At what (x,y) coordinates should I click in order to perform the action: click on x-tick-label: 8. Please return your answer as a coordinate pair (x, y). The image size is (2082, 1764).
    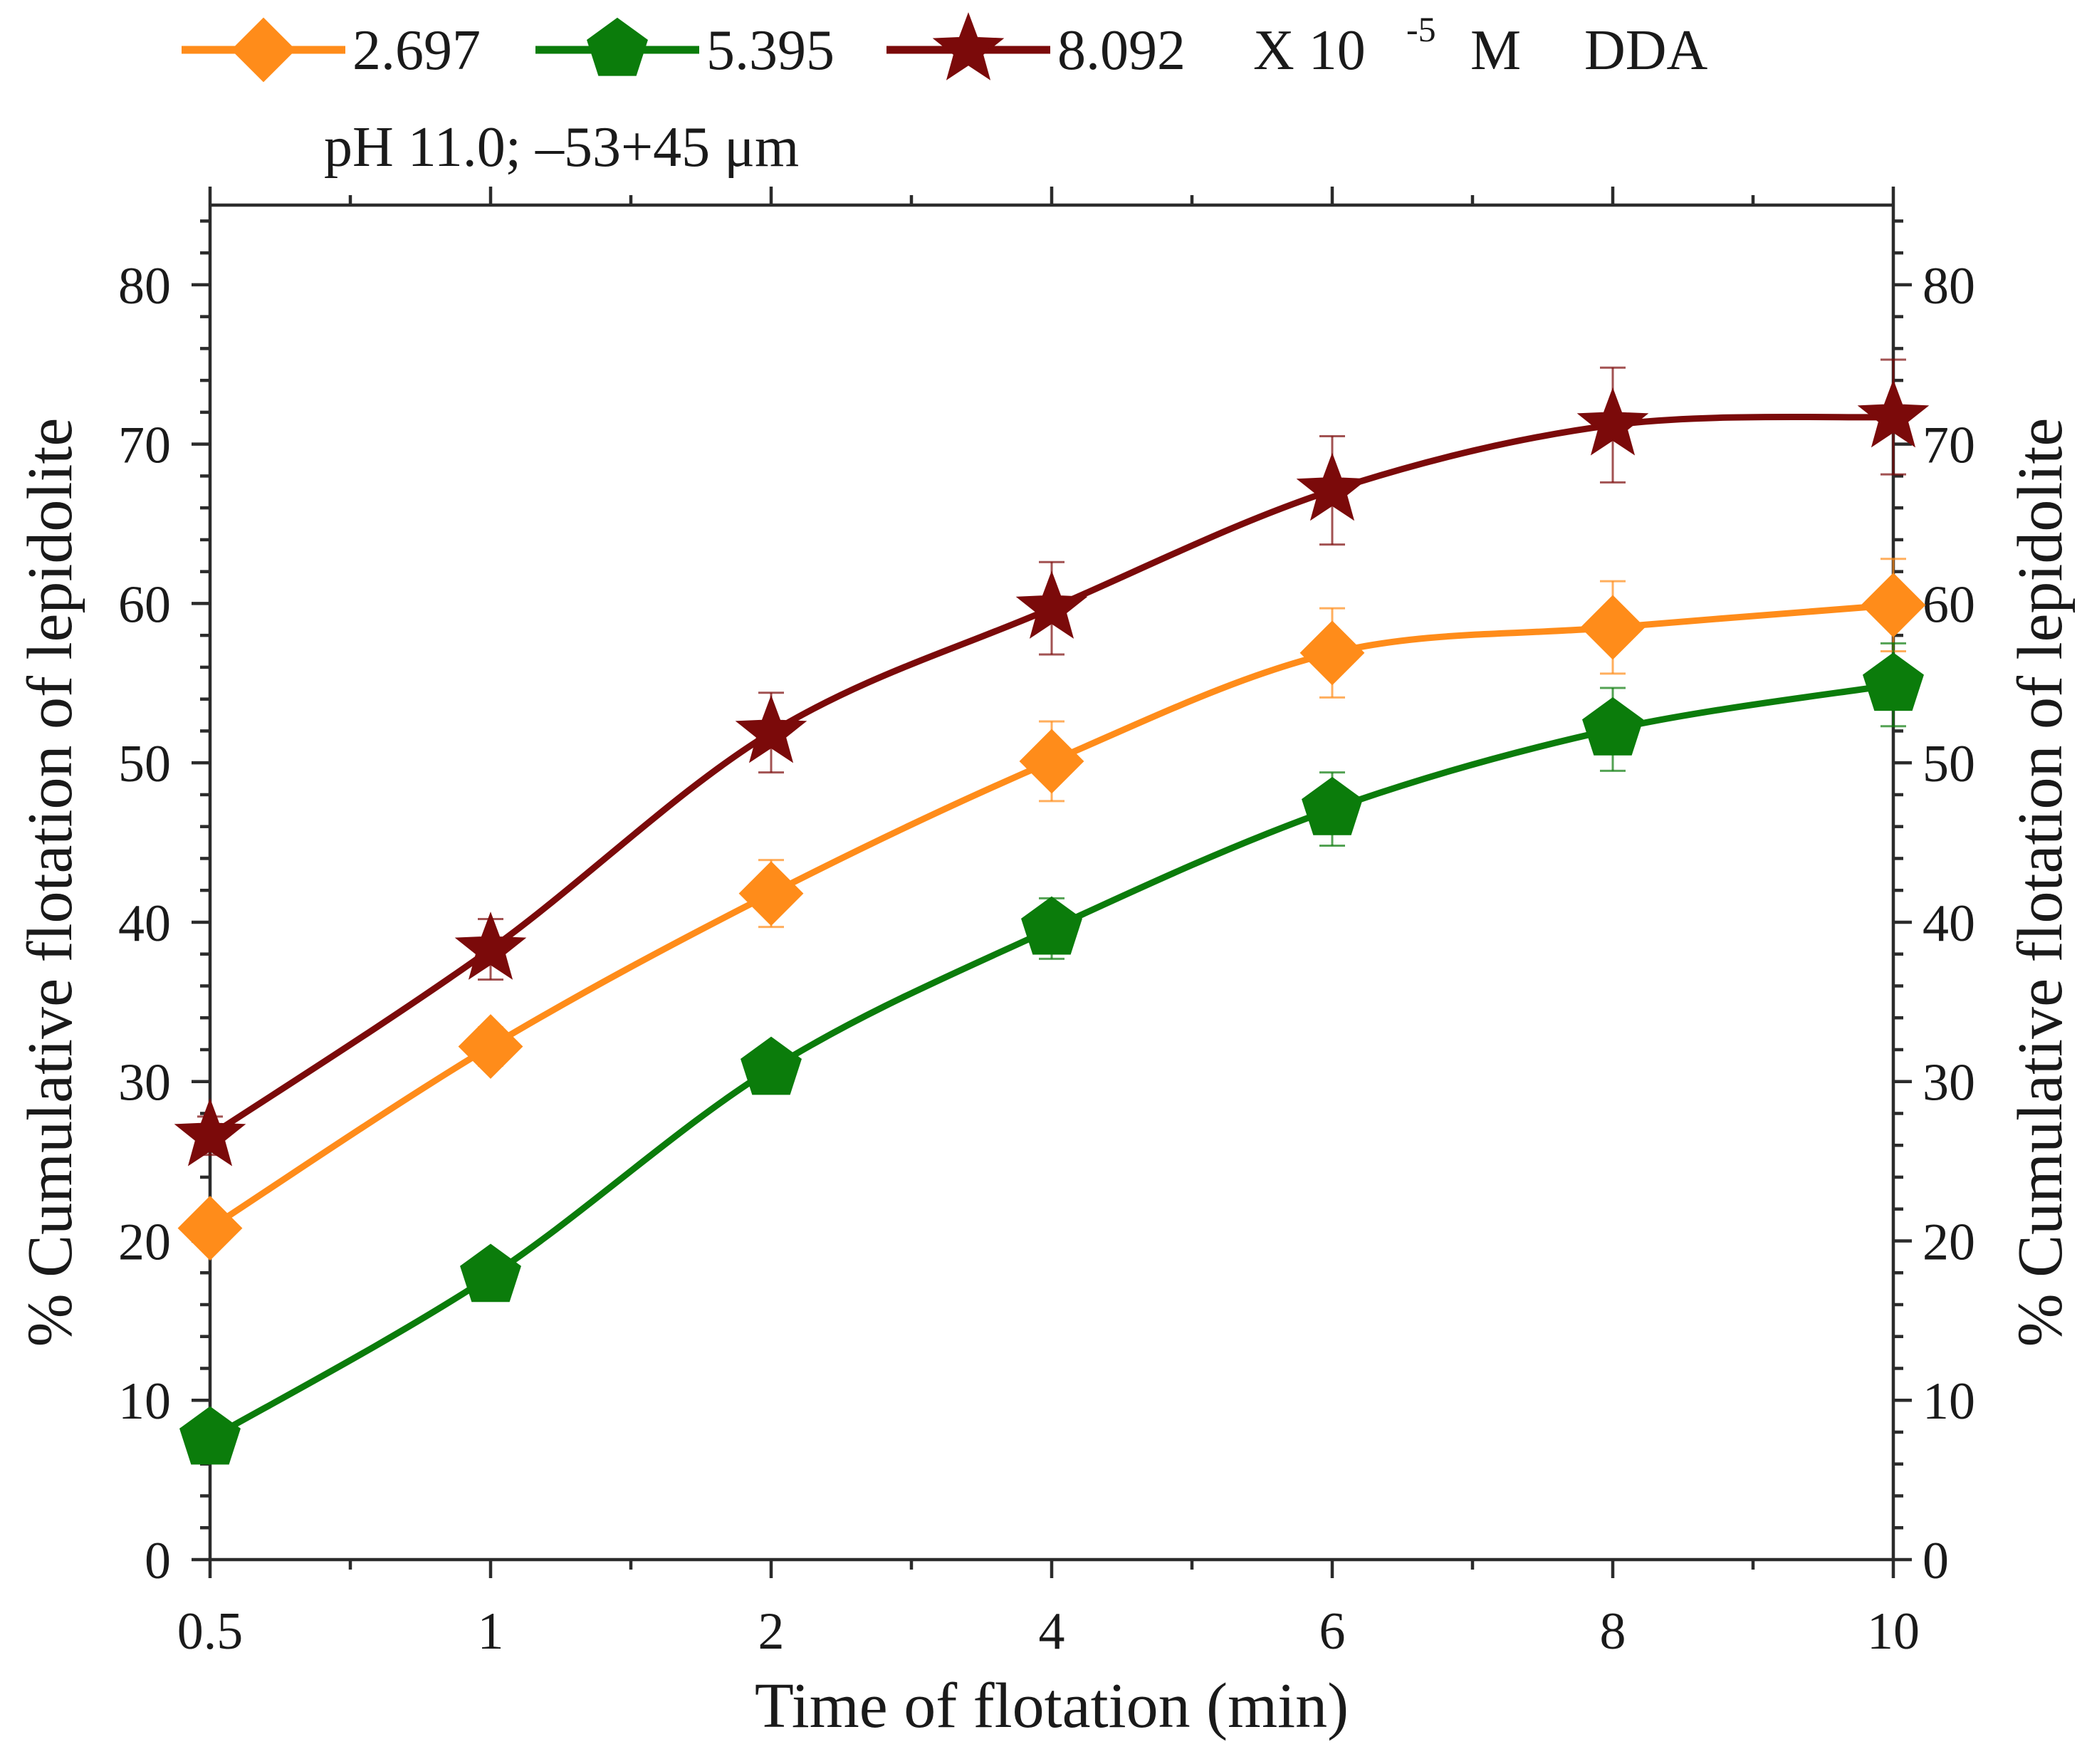
    Looking at the image, I should click on (1613, 1632).